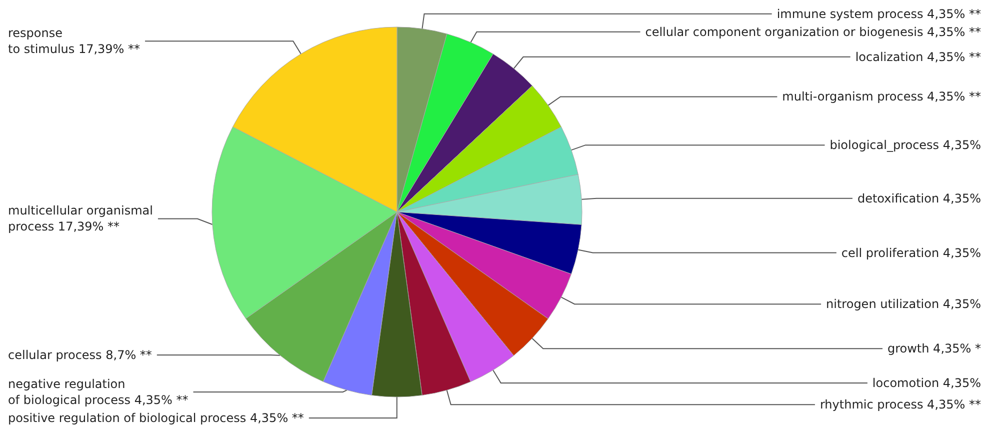 Image resolution: width=989 pixels, height=427 pixels. Describe the element at coordinates (878, 13) in the screenshot. I see `slice-label: immune system process 4,35% **` at that location.